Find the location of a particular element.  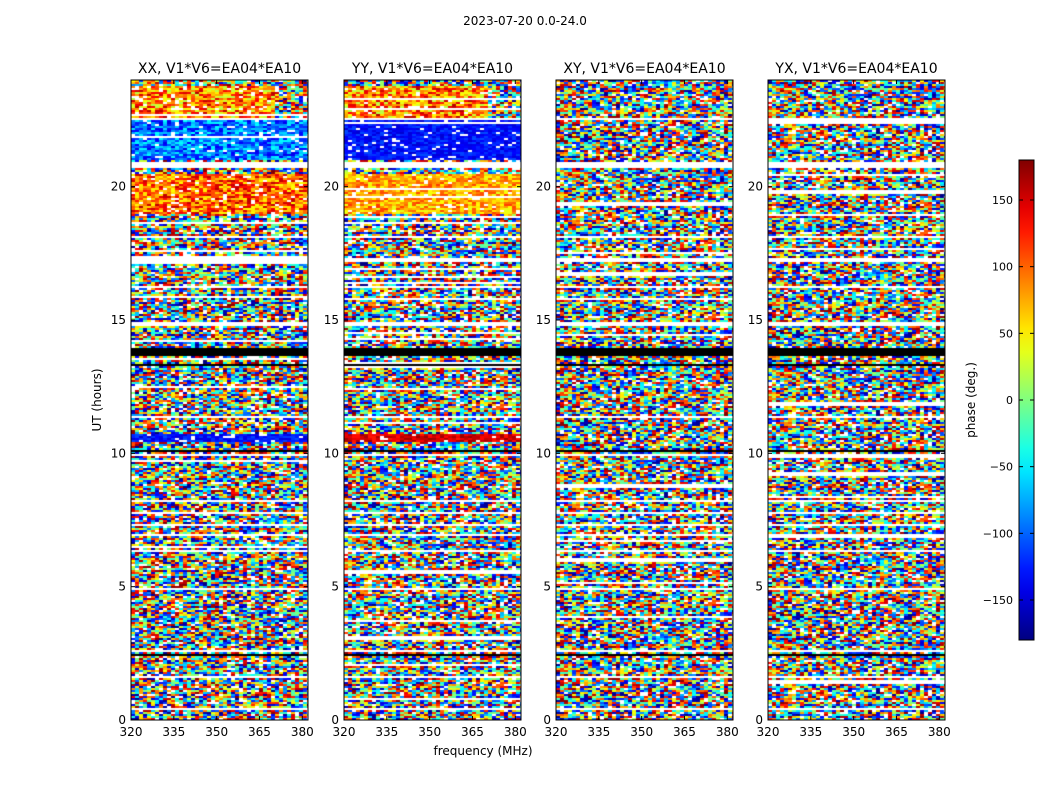

colorbar: −150 −100 −50 0 50 100 150 is located at coordinates (1009, 400).